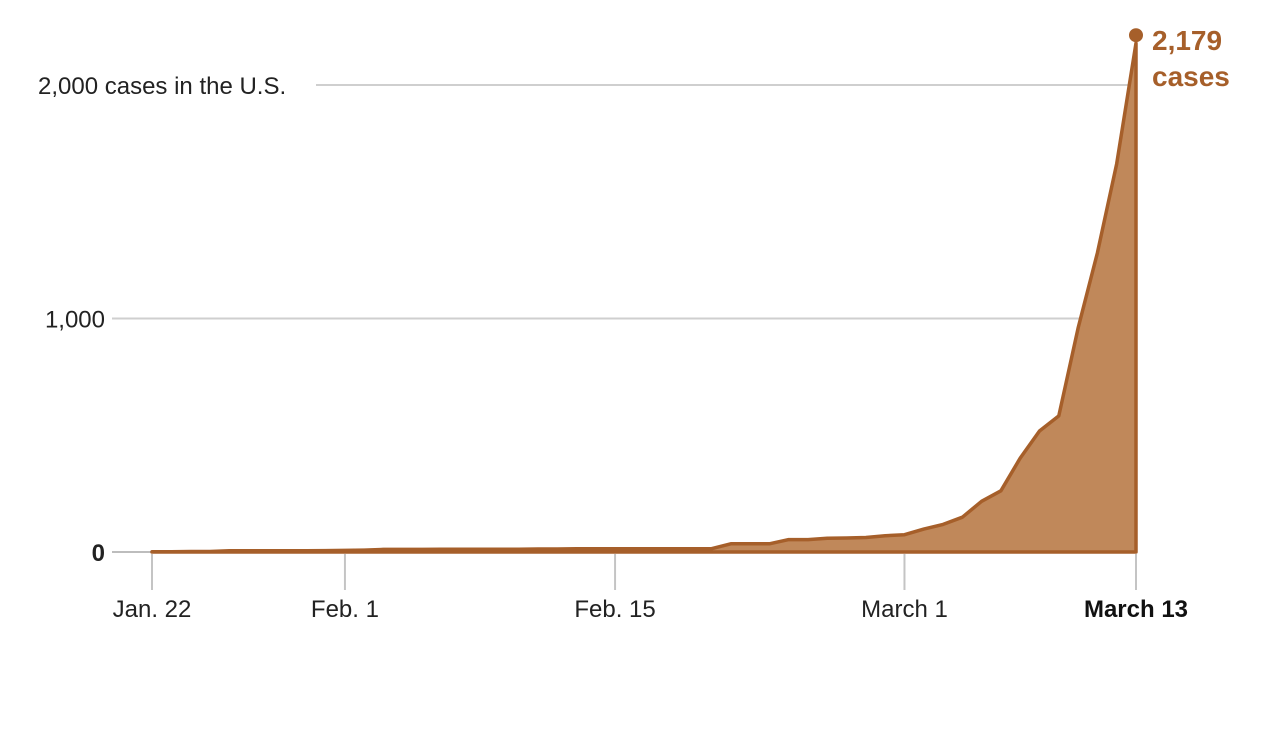 This screenshot has width=1268, height=730. What do you see at coordinates (1187, 40) in the screenshot?
I see `end-value-label: 2,179` at bounding box center [1187, 40].